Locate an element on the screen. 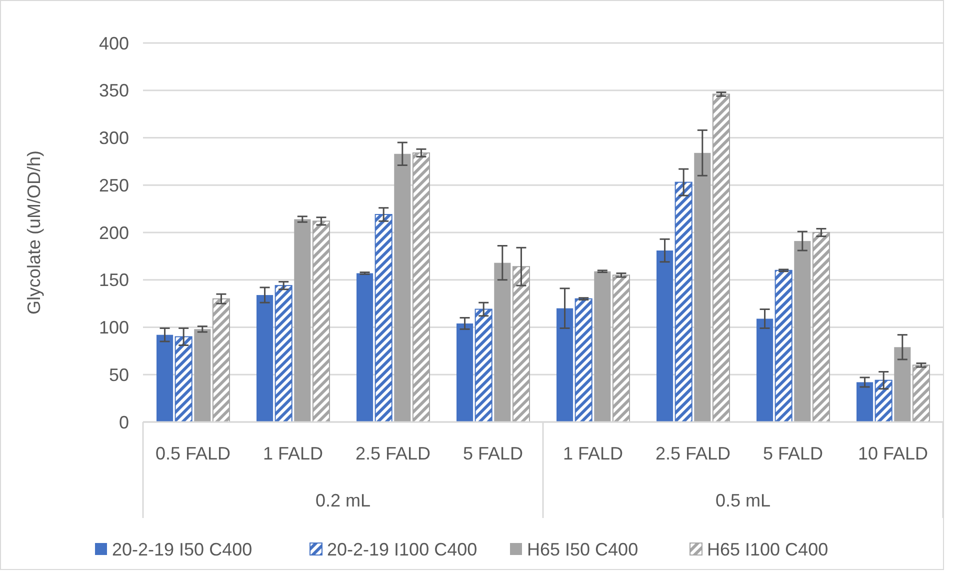  y-tick-label: 150 is located at coordinates (113, 280).